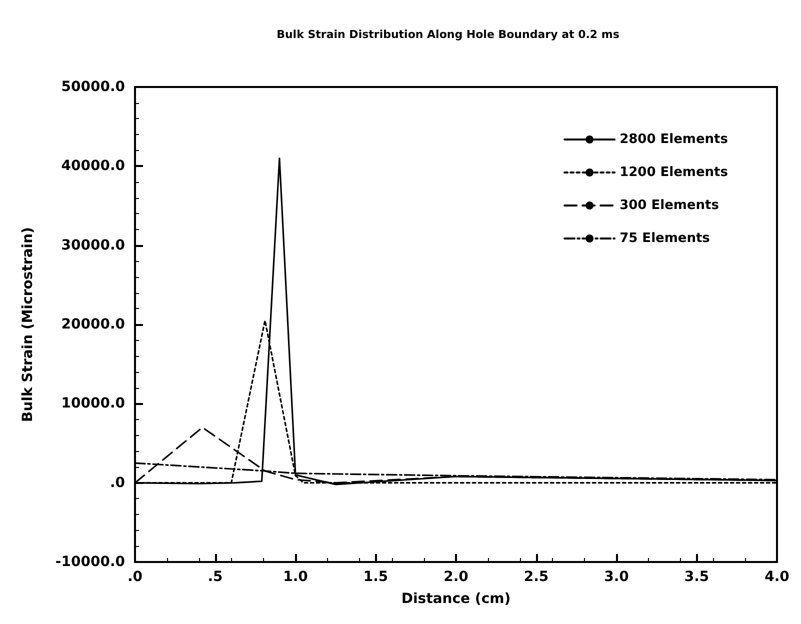 The height and width of the screenshot is (624, 801). What do you see at coordinates (674, 172) in the screenshot?
I see `legend-label: 1200 Elements` at bounding box center [674, 172].